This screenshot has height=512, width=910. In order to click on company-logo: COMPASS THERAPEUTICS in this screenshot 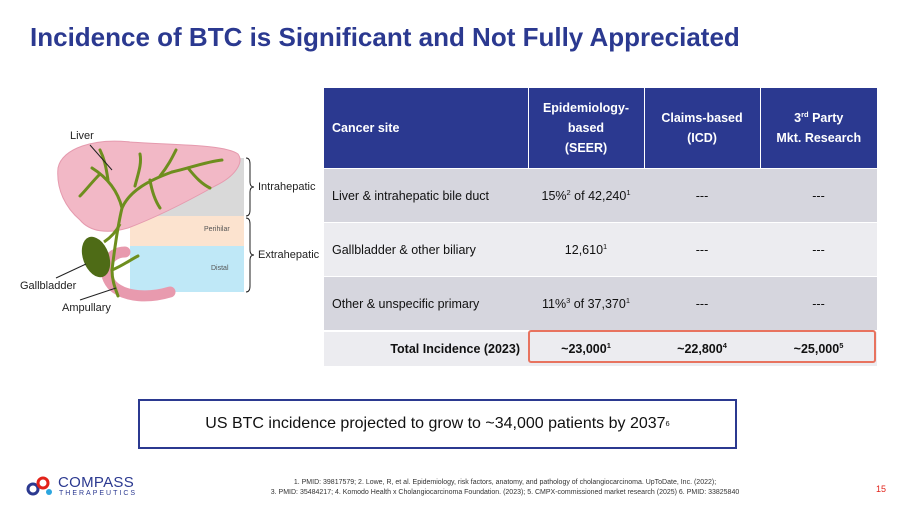, I will do `click(86, 487)`.